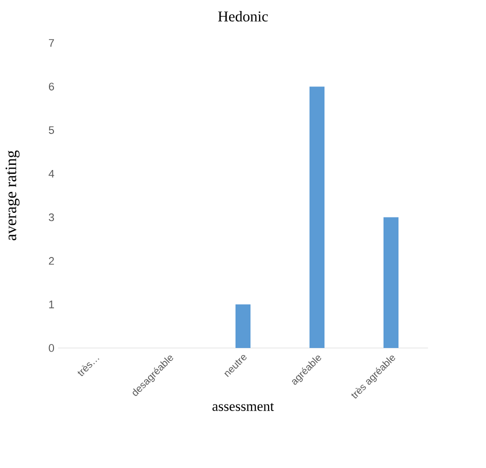 The height and width of the screenshot is (468, 486). I want to click on y-tick-label: 1, so click(51, 304).